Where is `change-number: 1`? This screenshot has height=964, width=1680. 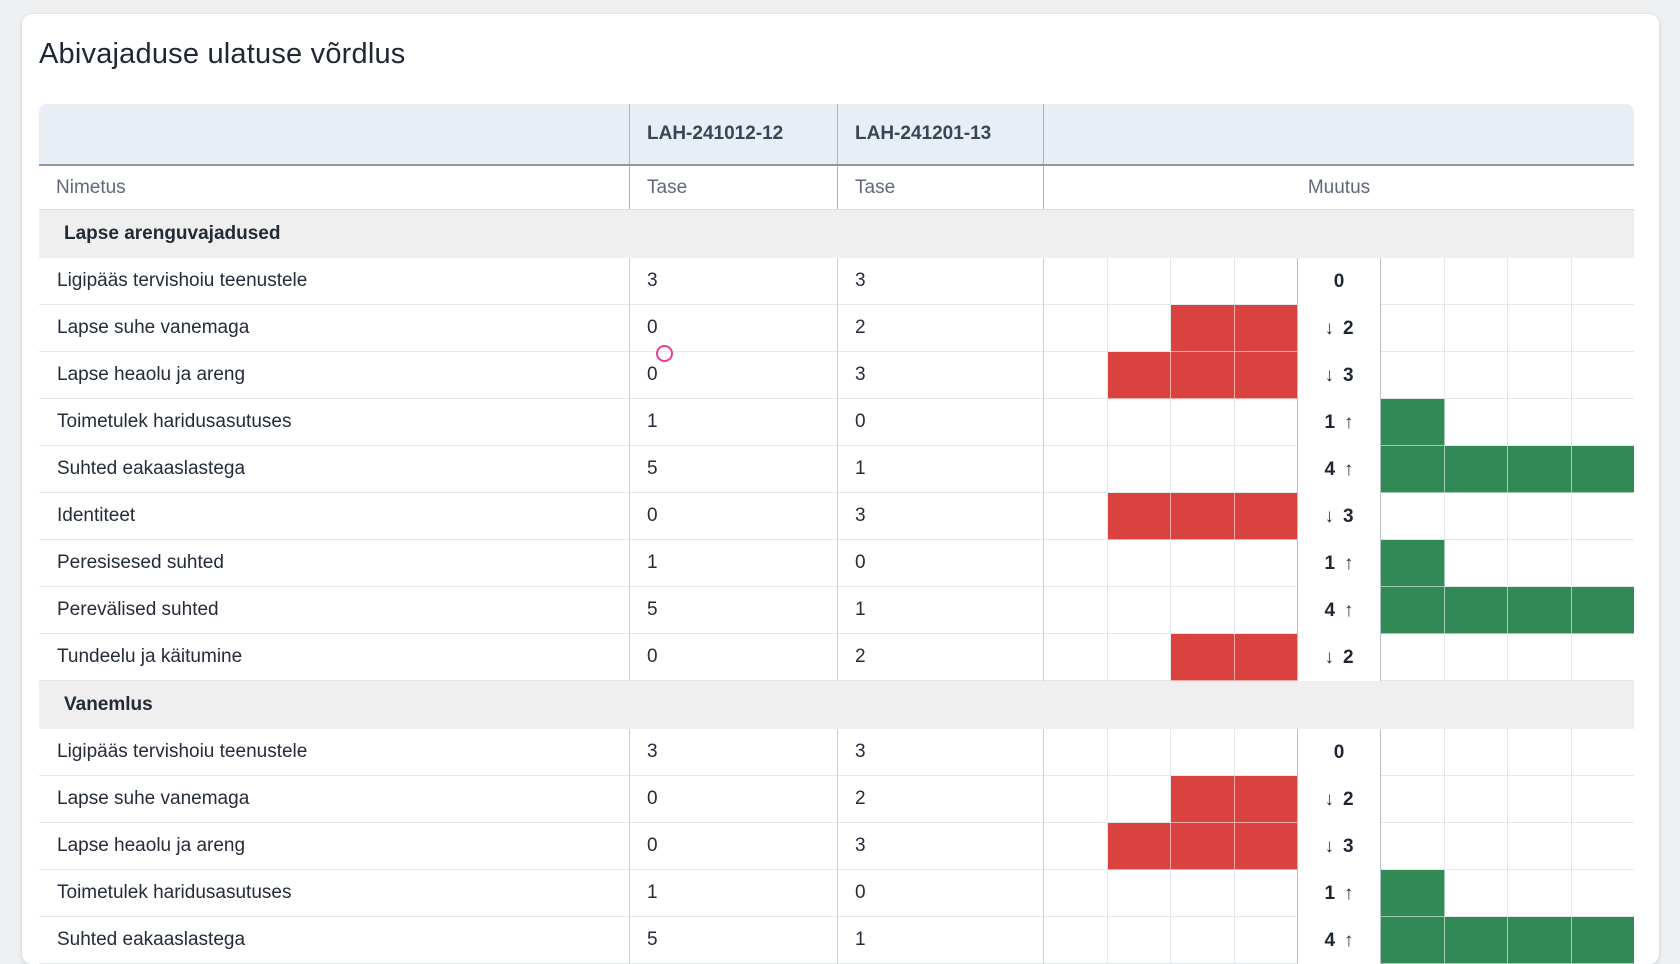 change-number: 1 is located at coordinates (1330, 893).